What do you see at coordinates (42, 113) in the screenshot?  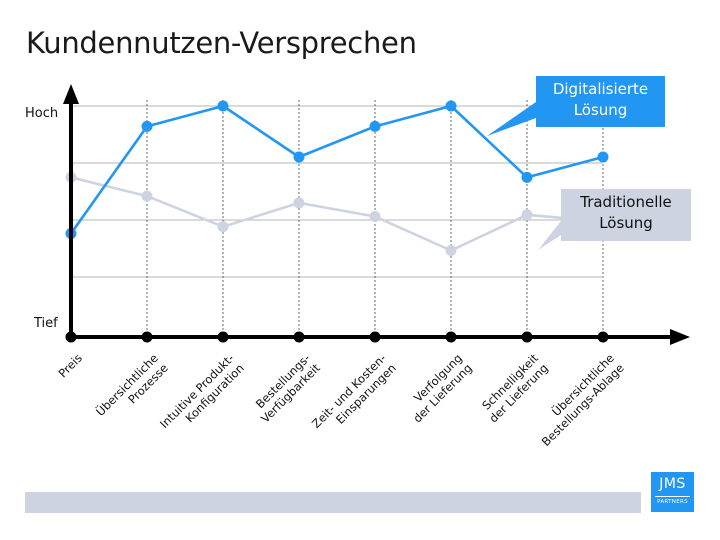 I see `y-axis-label-high: Hoch` at bounding box center [42, 113].